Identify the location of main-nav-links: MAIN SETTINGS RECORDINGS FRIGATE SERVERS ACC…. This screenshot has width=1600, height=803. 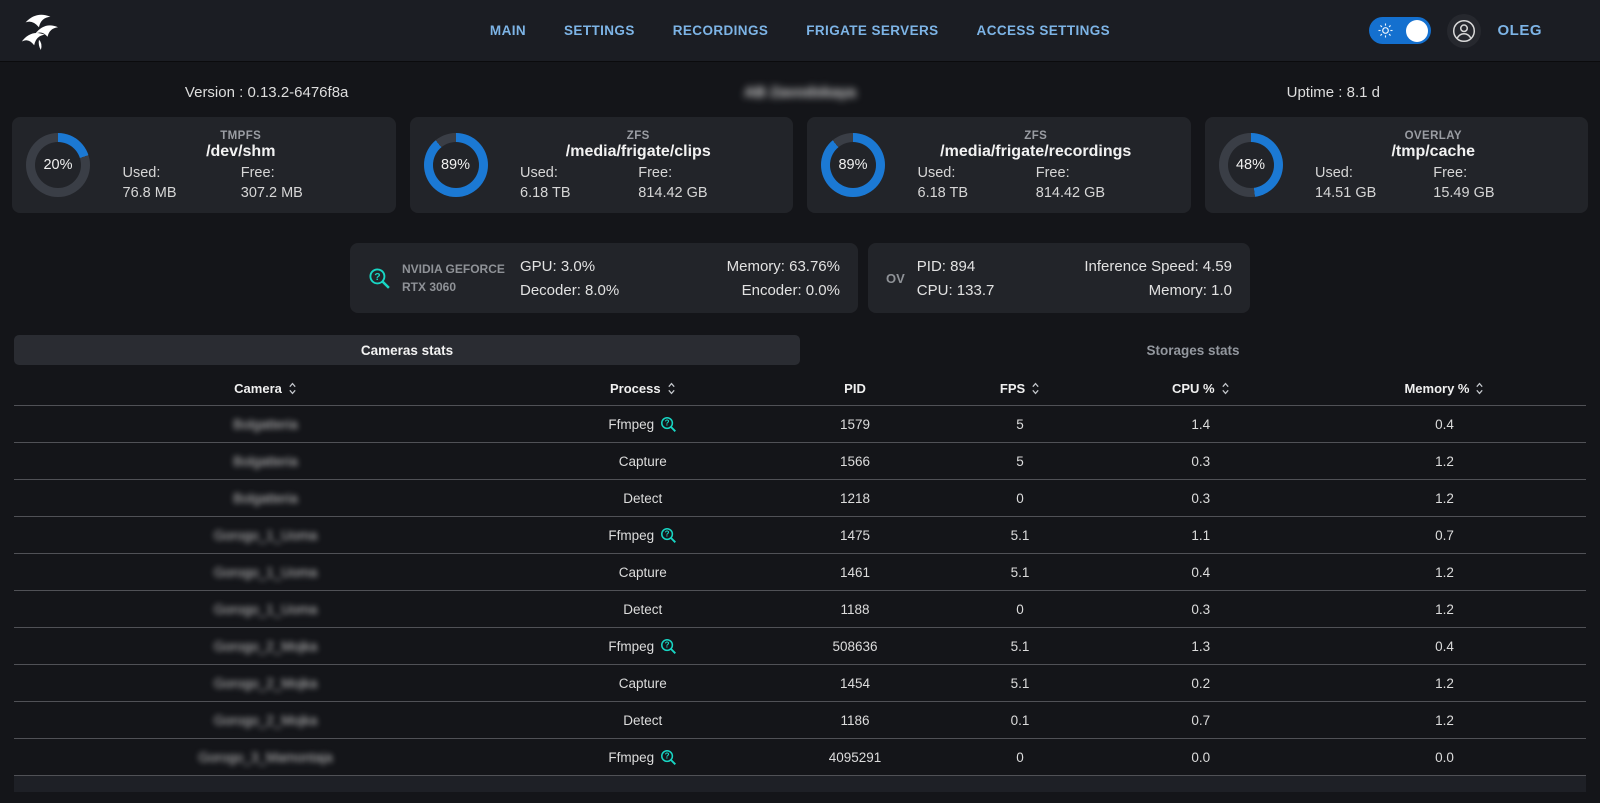
(800, 30).